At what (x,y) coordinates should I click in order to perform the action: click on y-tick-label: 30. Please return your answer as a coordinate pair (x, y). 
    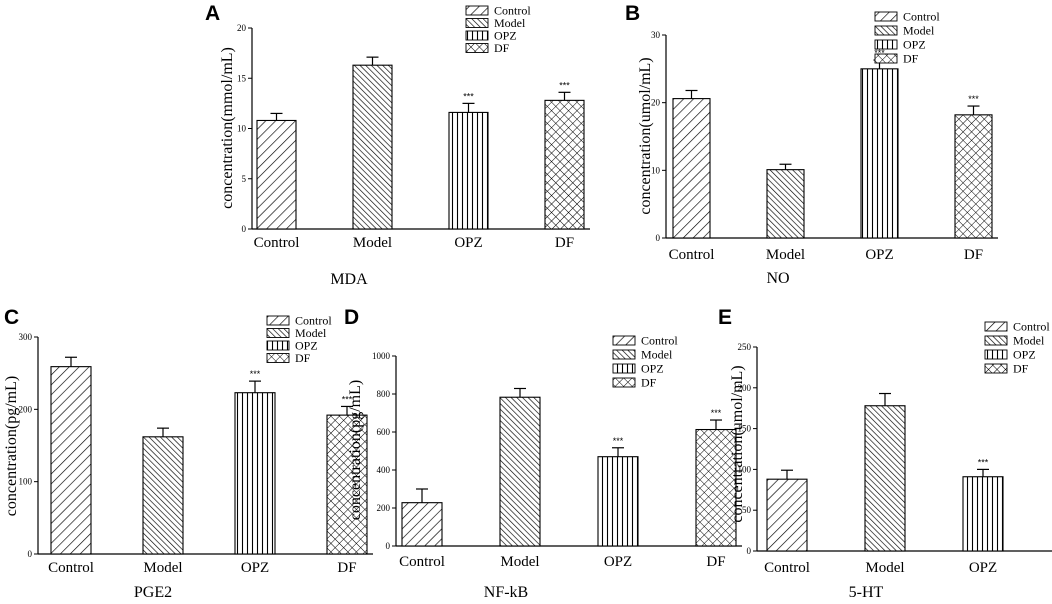
    Looking at the image, I should click on (656, 35).